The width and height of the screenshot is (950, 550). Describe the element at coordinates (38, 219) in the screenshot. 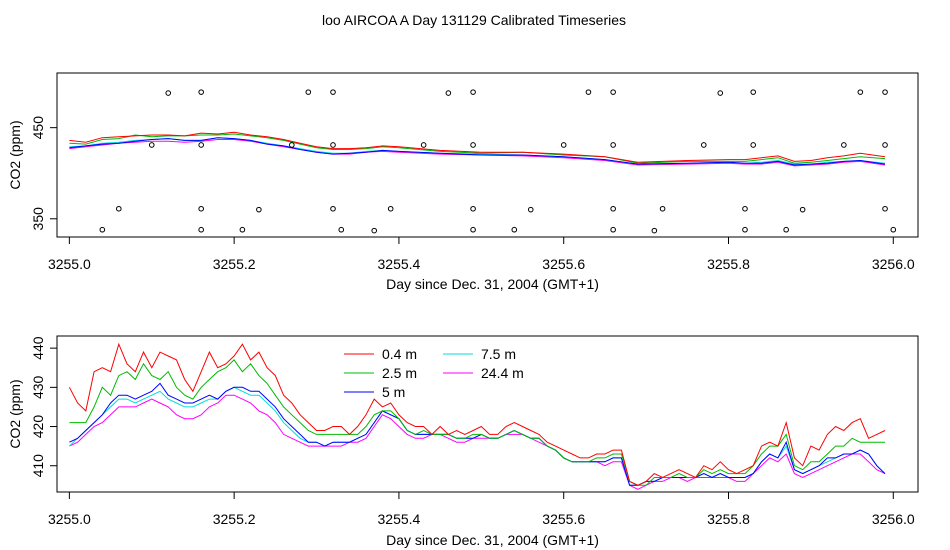

I see `y-tick-label: 350` at that location.